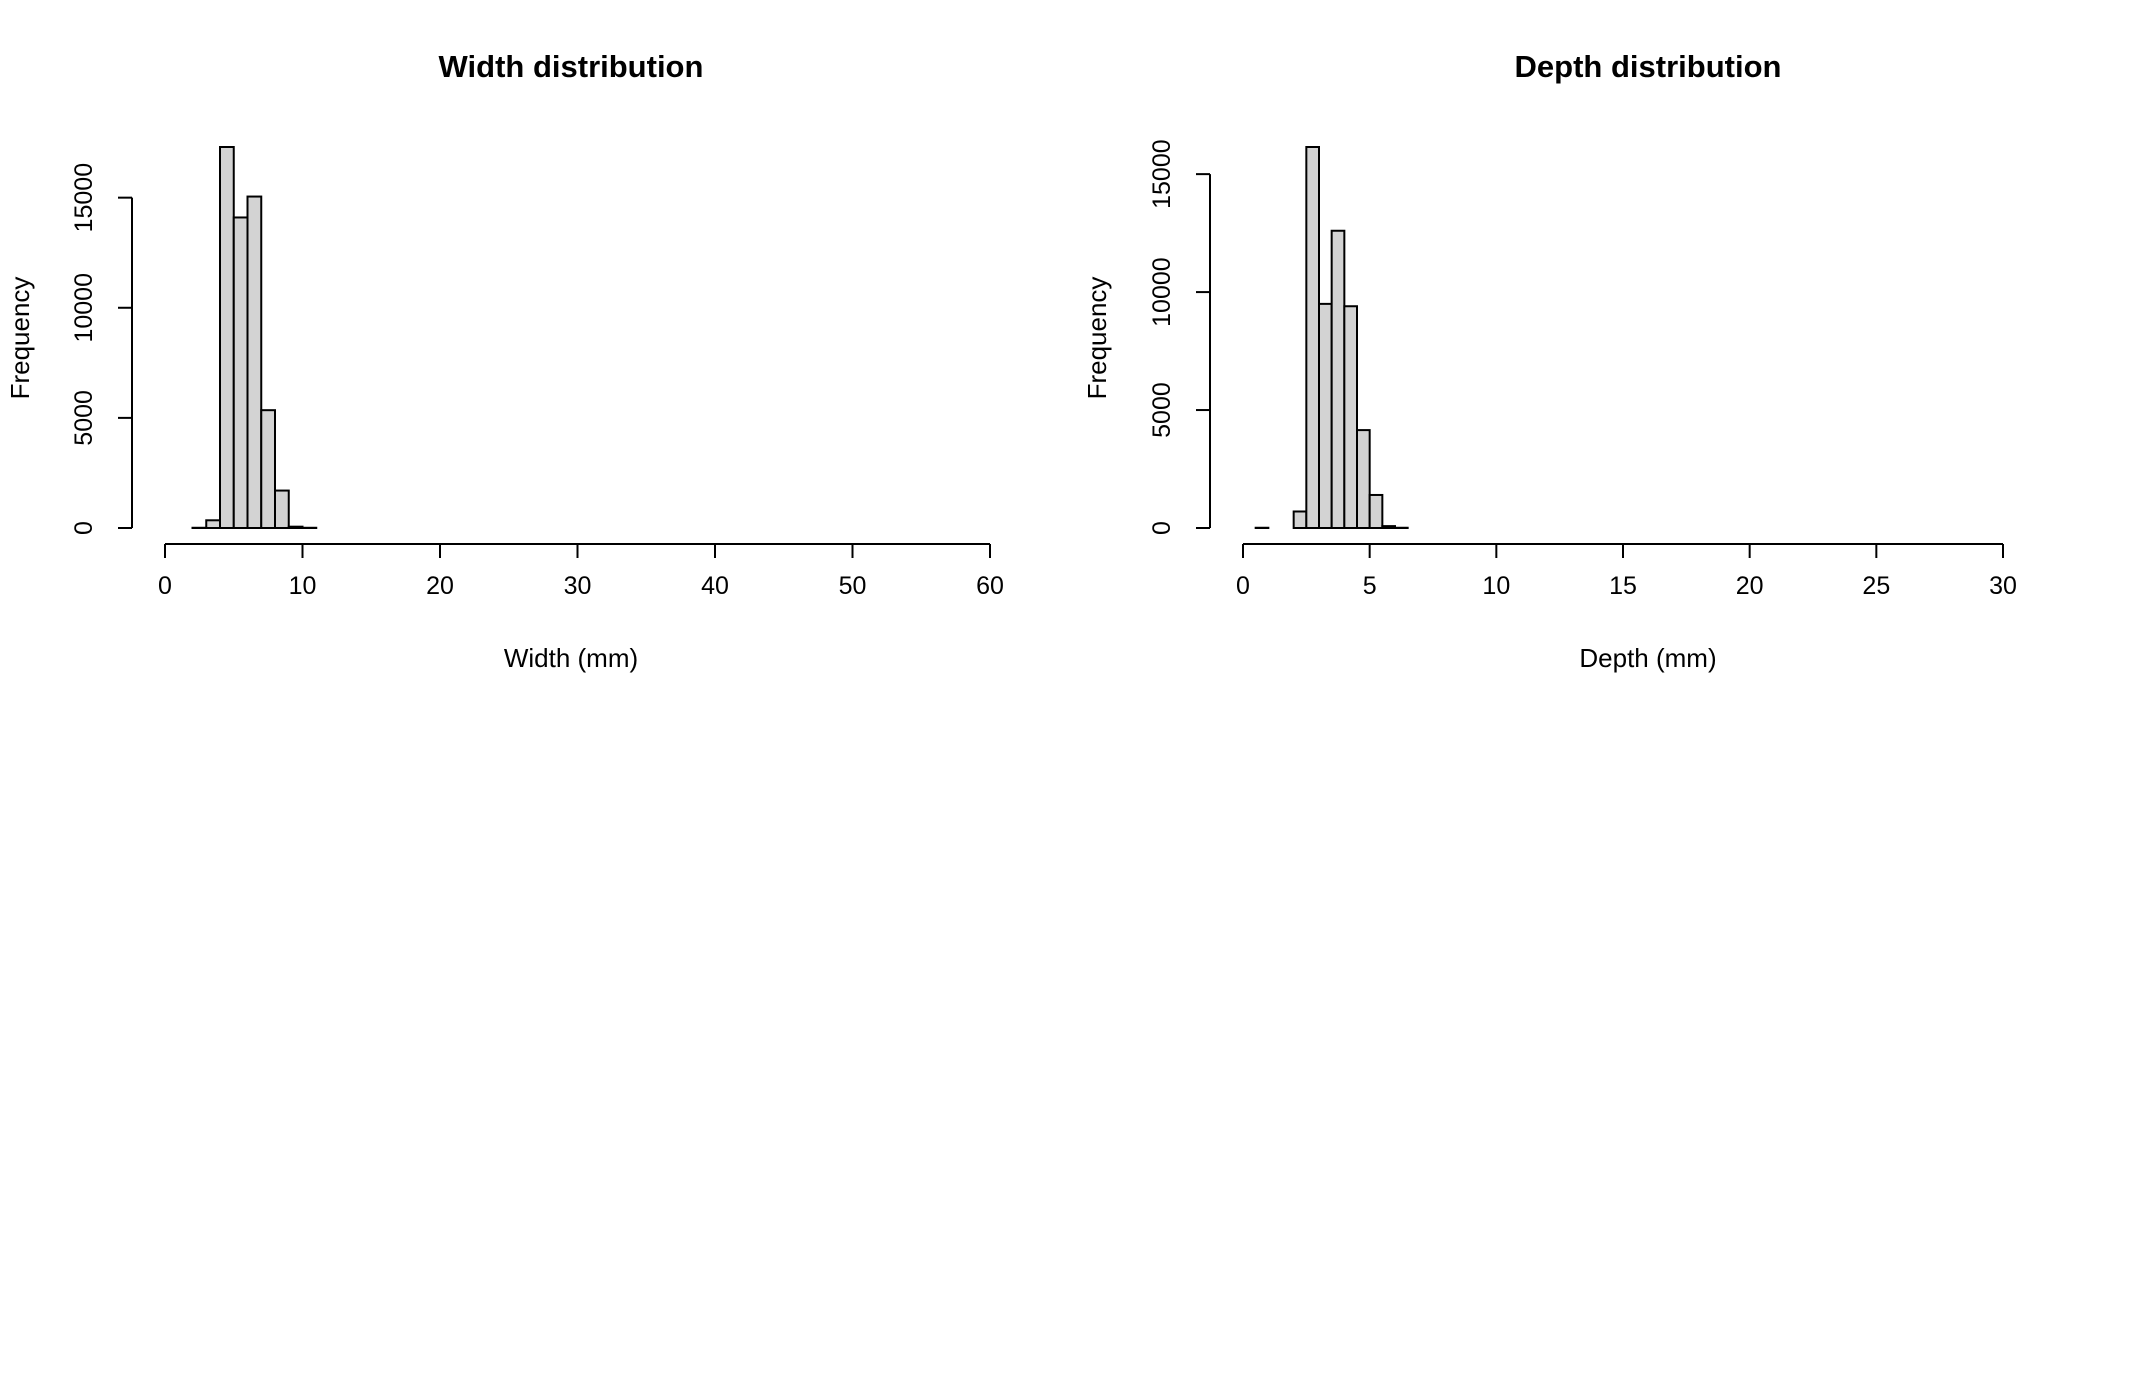 The width and height of the screenshot is (2132, 1400). I want to click on x-tick-label: 50, so click(853, 586).